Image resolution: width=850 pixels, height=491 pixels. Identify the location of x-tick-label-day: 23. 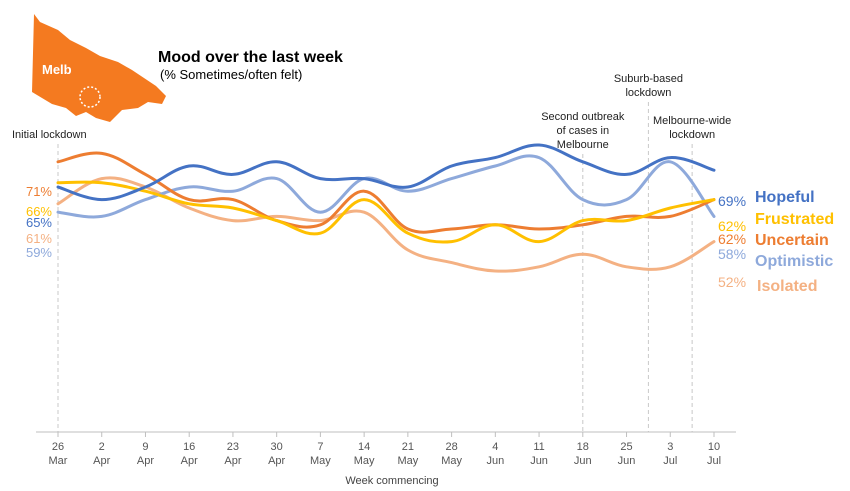
(233, 447).